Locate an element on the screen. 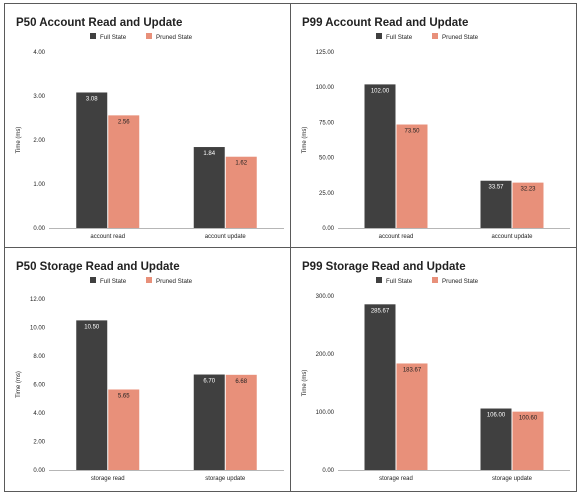  y-tick-label: 8.00 is located at coordinates (39, 357).